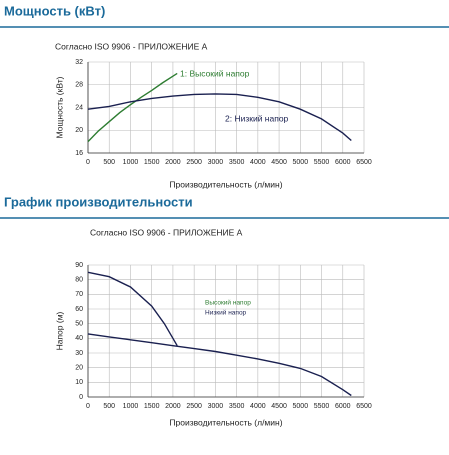 Image resolution: width=449 pixels, height=455 pixels. What do you see at coordinates (215, 73) in the screenshot?
I see `series-label: 1: Высокий напор` at bounding box center [215, 73].